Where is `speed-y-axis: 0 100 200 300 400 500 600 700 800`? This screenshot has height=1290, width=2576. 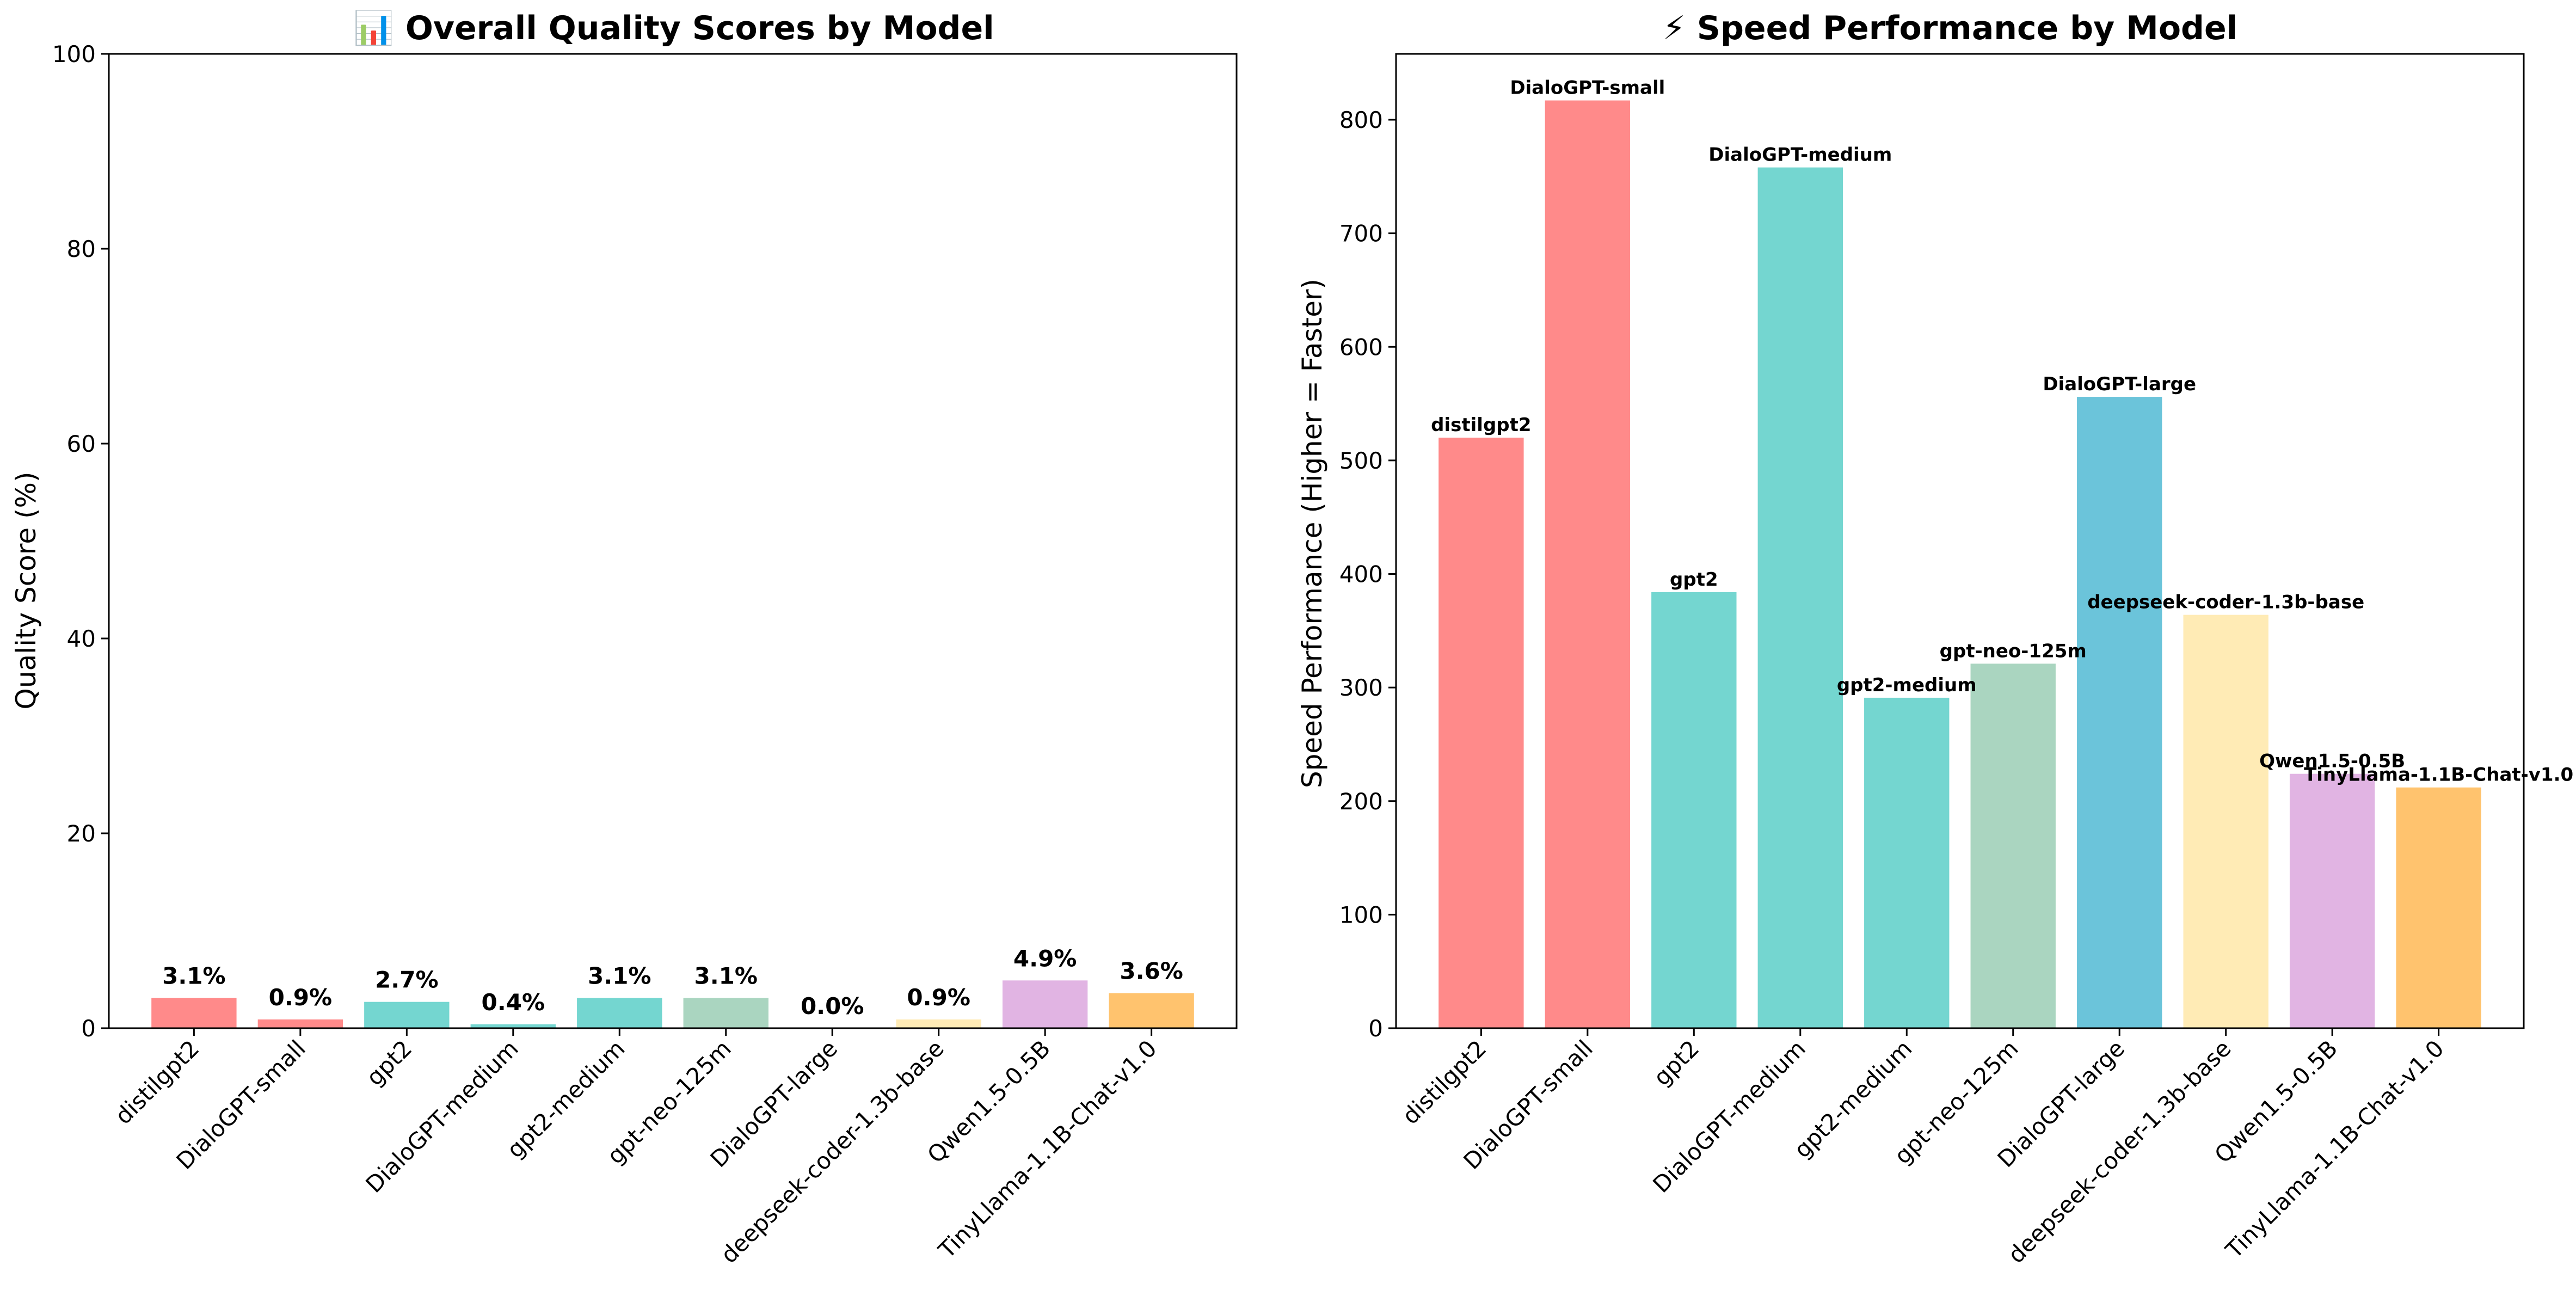 speed-y-axis: 0 100 200 300 400 500 600 700 800 is located at coordinates (1367, 574).